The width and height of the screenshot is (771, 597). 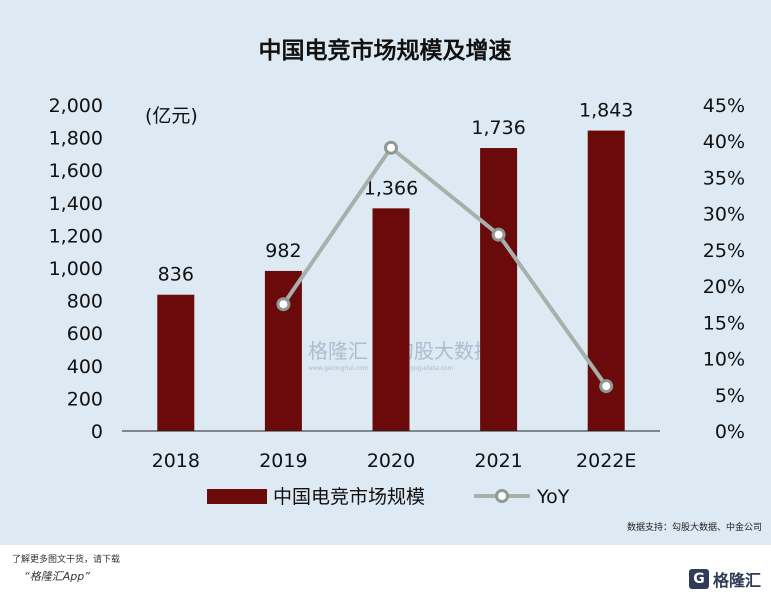 I want to click on bar-2020, so click(x=391, y=319).